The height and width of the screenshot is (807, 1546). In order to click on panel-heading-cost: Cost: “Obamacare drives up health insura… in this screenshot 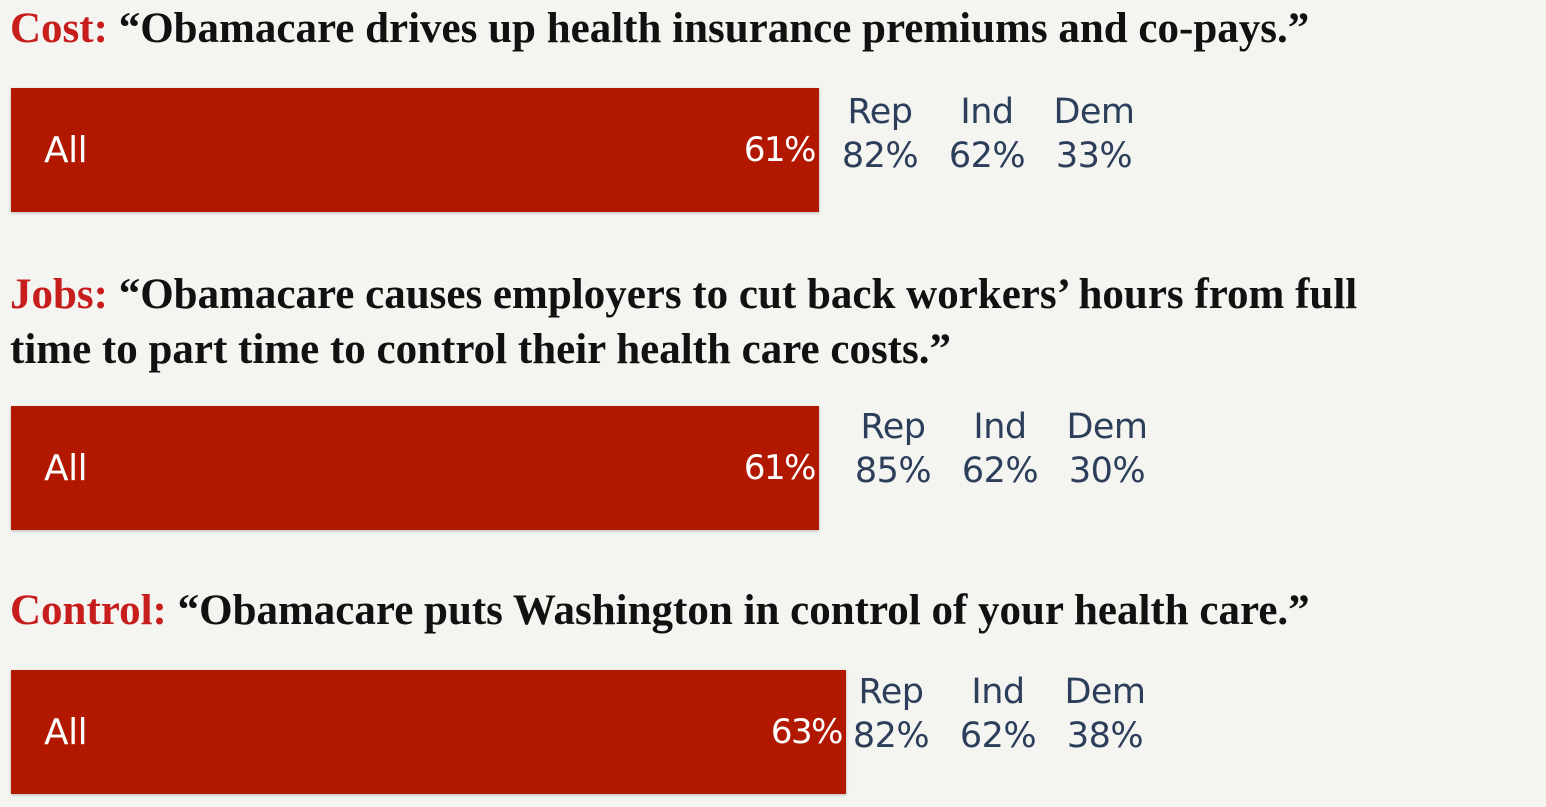, I will do `click(659, 29)`.